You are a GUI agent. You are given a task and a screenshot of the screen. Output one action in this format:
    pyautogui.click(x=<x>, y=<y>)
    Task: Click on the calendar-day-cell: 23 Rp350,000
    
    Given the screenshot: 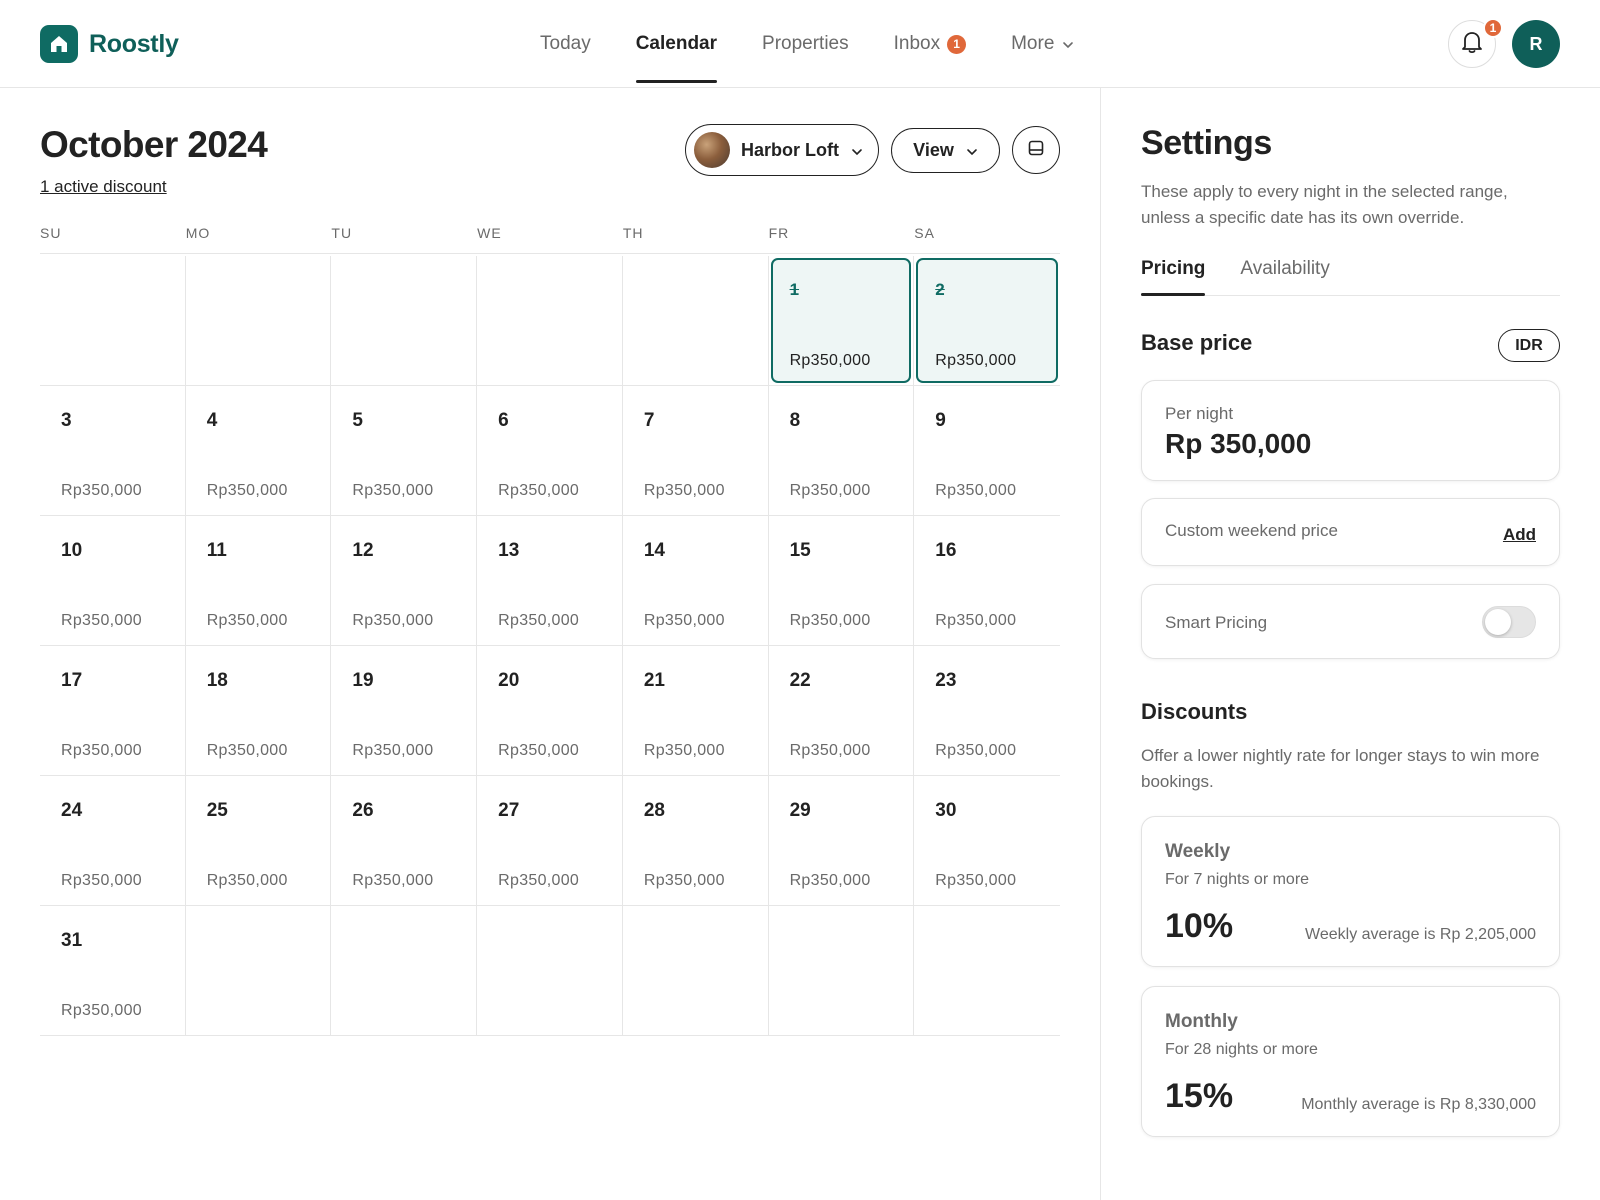 What is the action you would take?
    pyautogui.click(x=987, y=711)
    